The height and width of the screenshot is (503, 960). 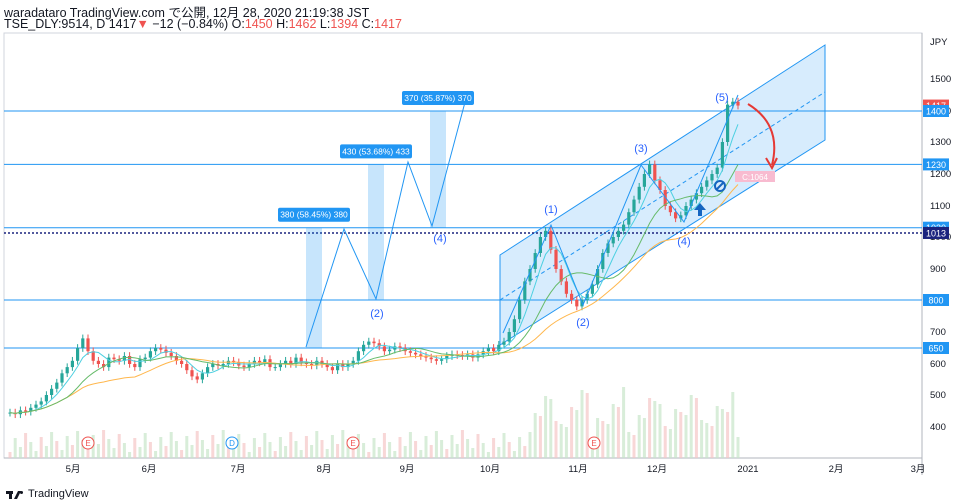 What do you see at coordinates (282, 24) in the screenshot?
I see `high-label: H:` at bounding box center [282, 24].